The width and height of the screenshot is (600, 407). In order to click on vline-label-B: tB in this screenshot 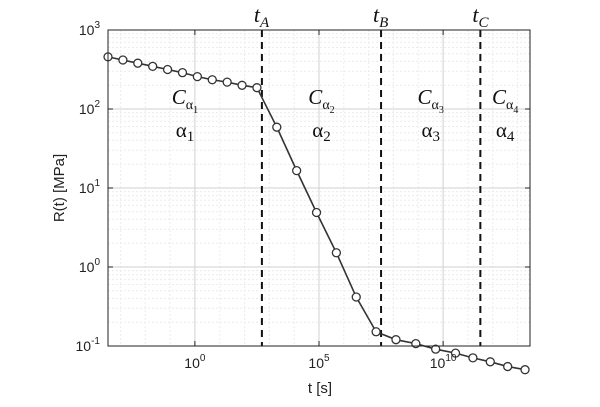, I will do `click(380, 16)`.